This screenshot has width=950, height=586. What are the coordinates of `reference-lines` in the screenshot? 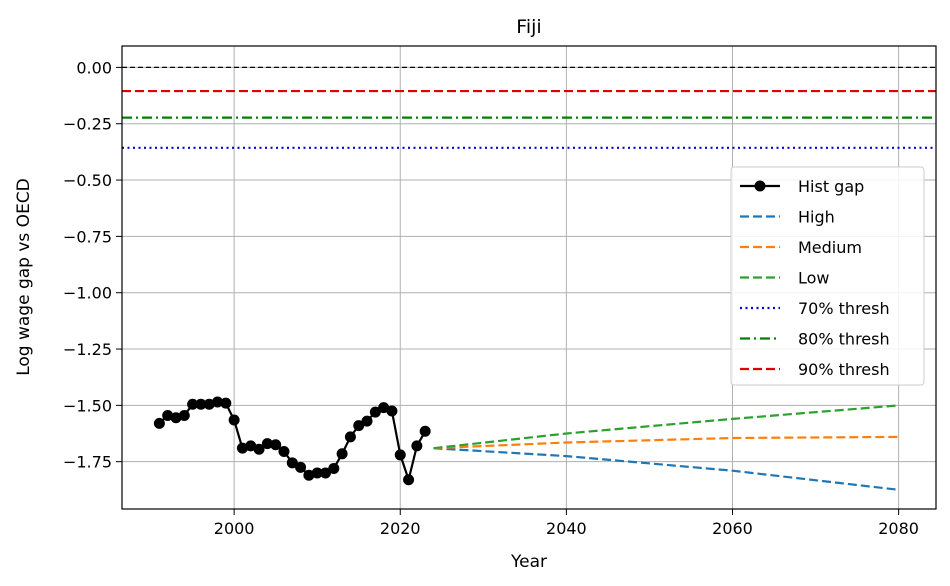 It's located at (529, 107).